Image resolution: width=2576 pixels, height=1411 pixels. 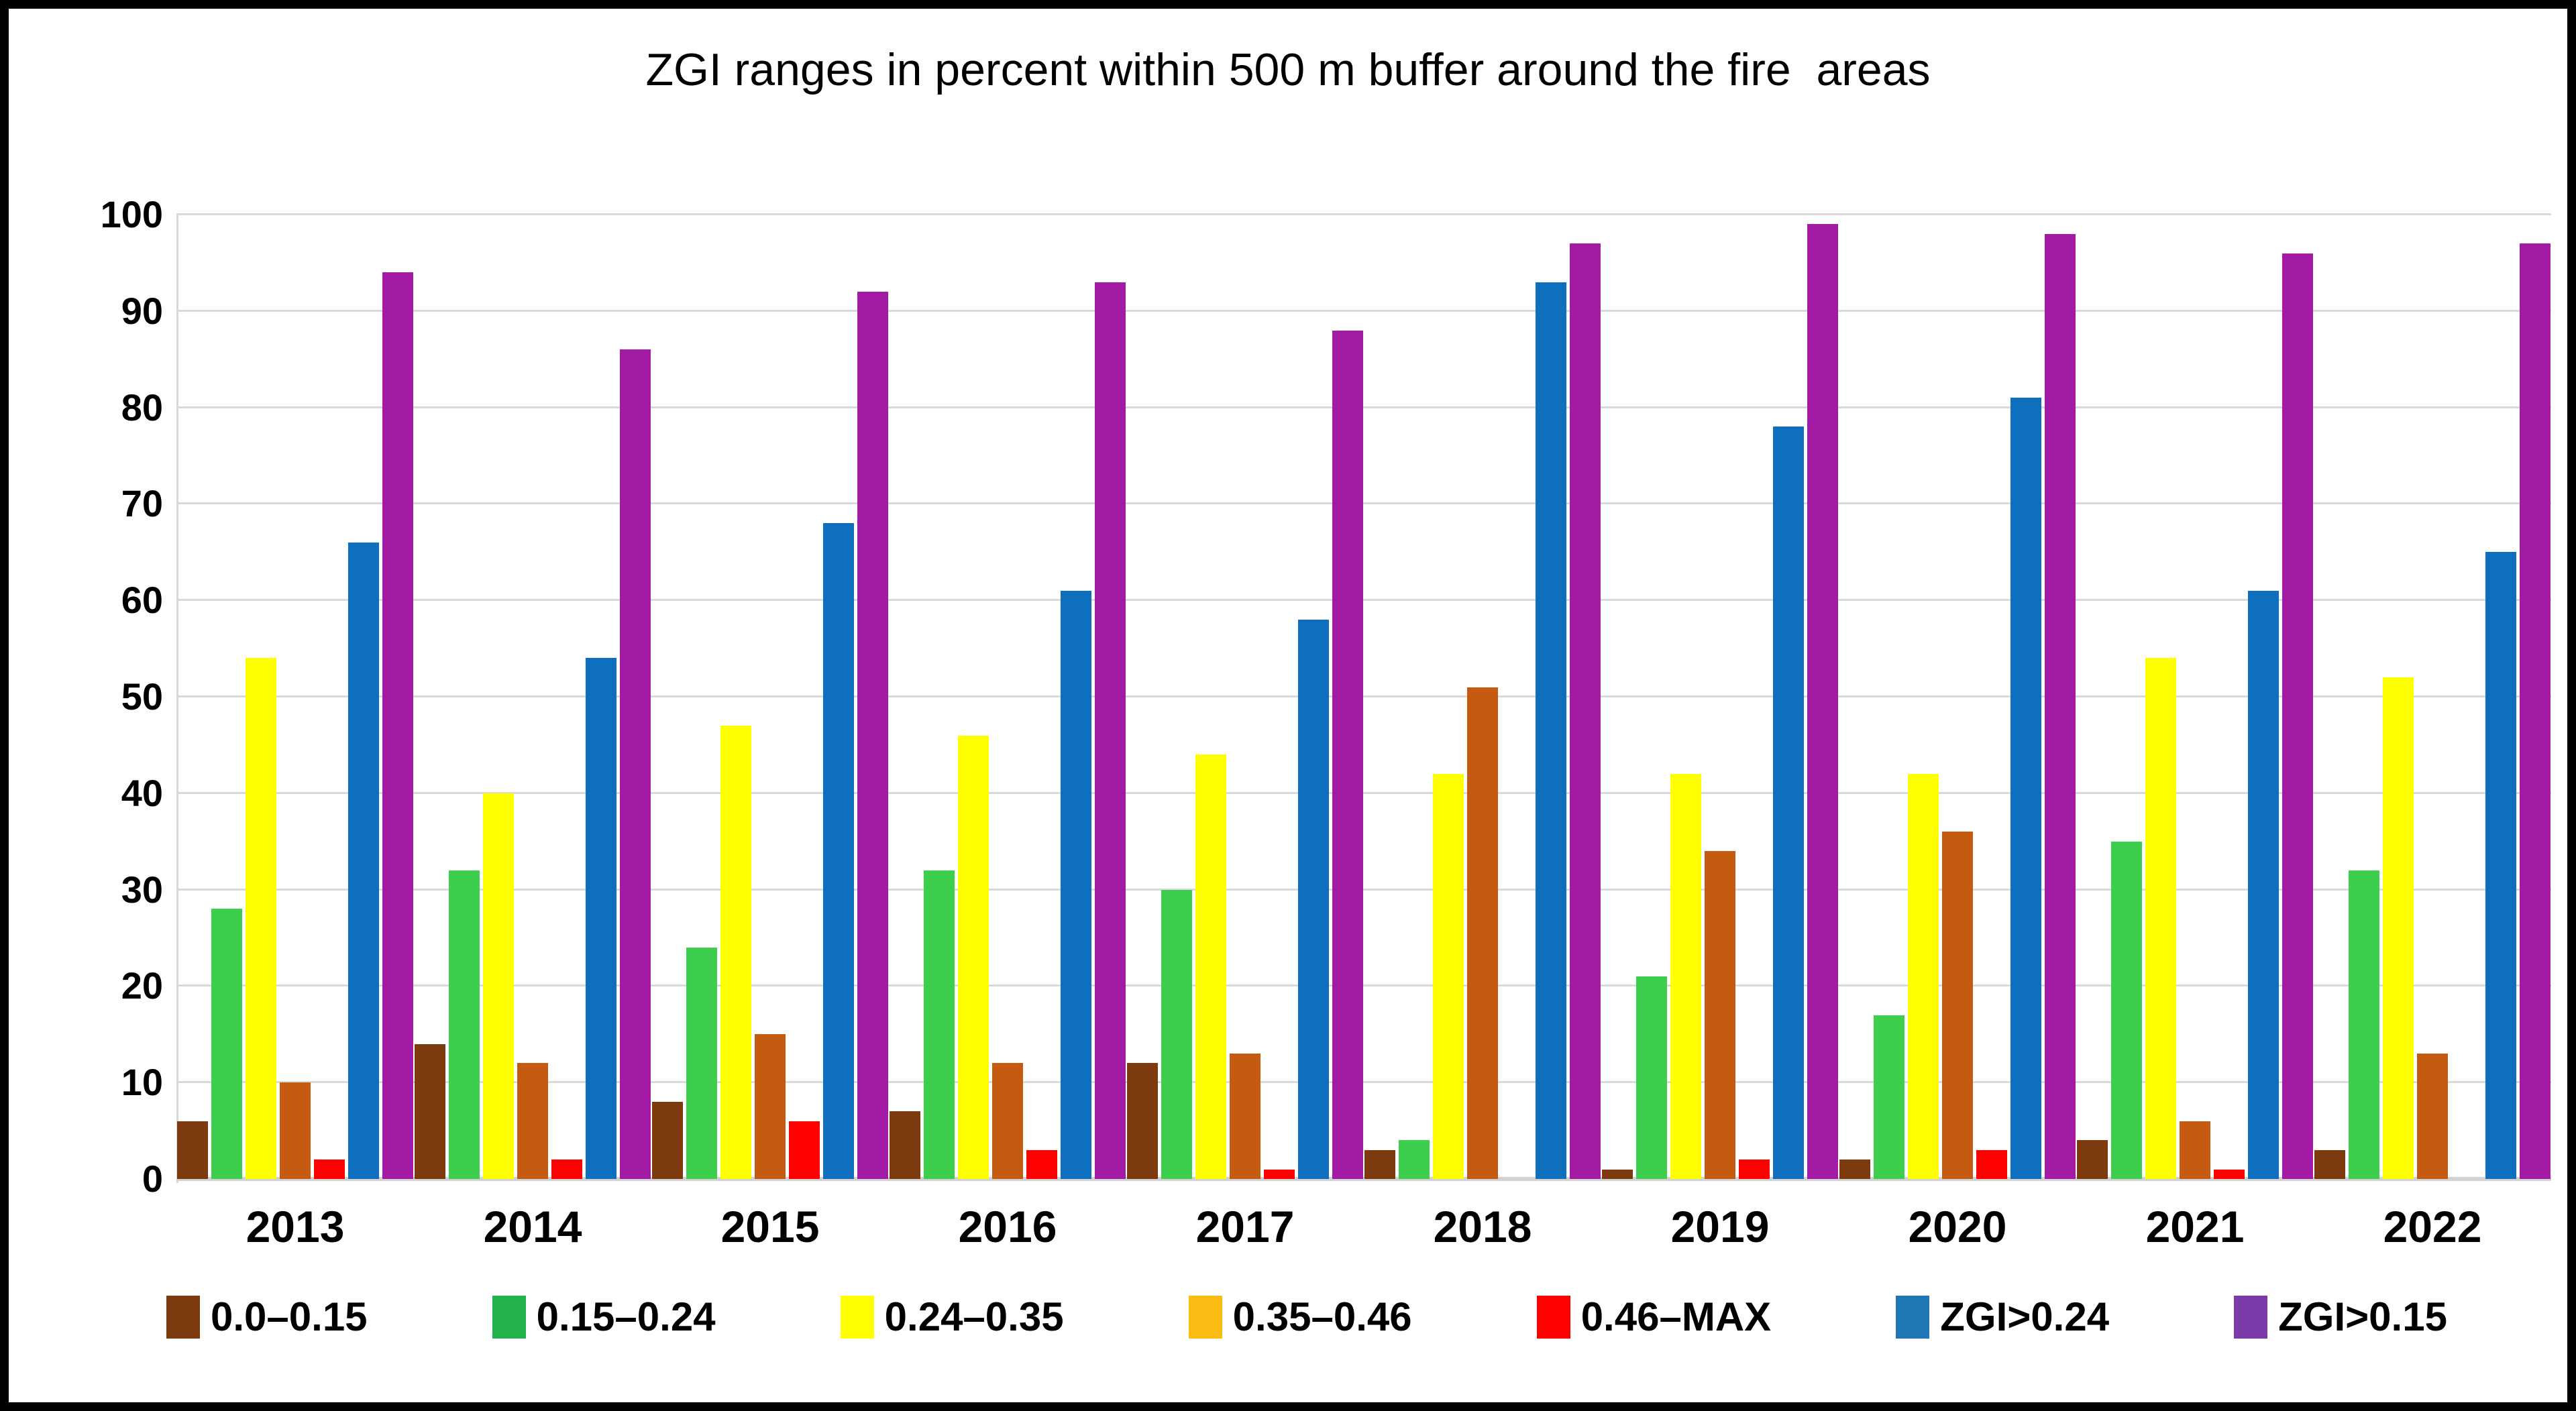 What do you see at coordinates (1379, 1164) in the screenshot?
I see `bar-2018-0.0–0.15` at bounding box center [1379, 1164].